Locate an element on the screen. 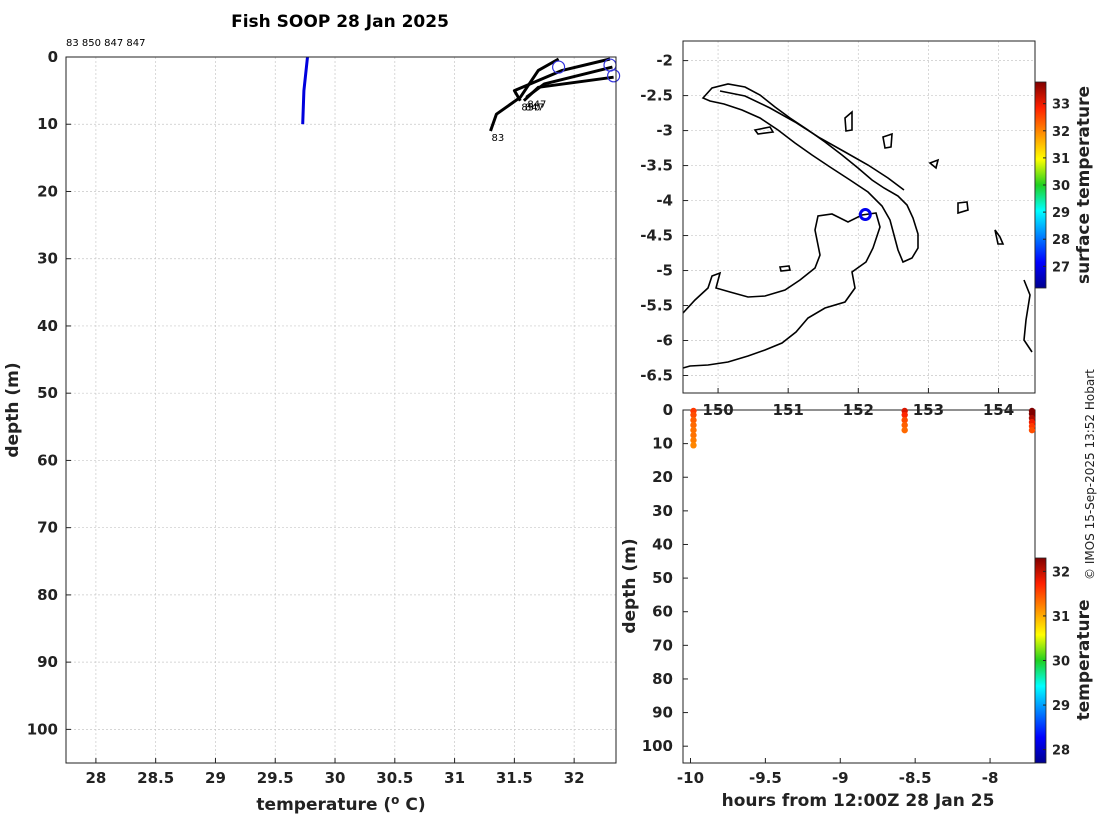 Image resolution: width=1100 pixels, height=820 pixels. profile-y-tick-label: 70 is located at coordinates (47, 528).